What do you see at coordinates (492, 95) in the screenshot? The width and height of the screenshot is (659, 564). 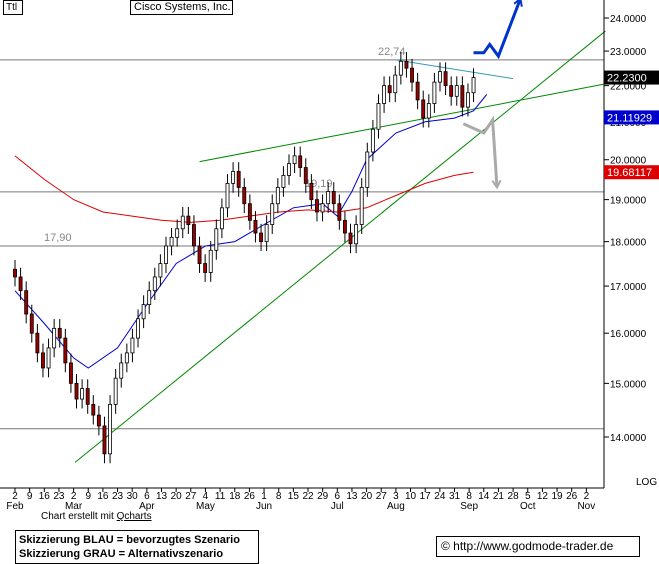 I see `scenario-sketches` at bounding box center [492, 95].